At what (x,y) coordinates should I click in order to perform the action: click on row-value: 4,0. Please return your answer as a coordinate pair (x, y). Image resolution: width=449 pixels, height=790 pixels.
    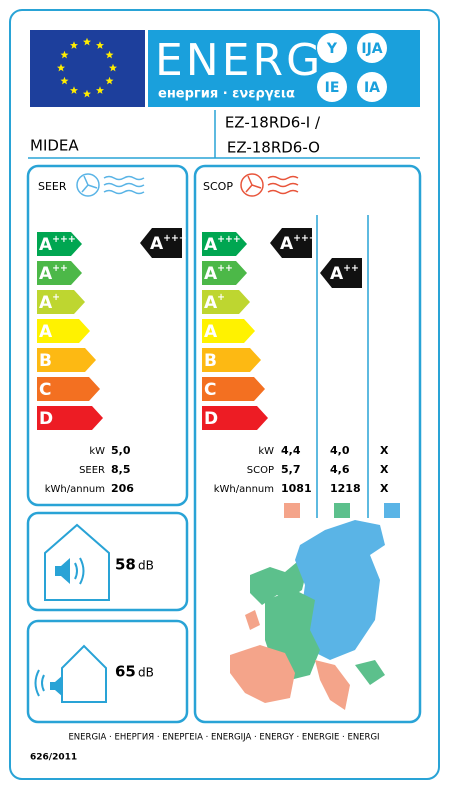
    Looking at the image, I should click on (340, 450).